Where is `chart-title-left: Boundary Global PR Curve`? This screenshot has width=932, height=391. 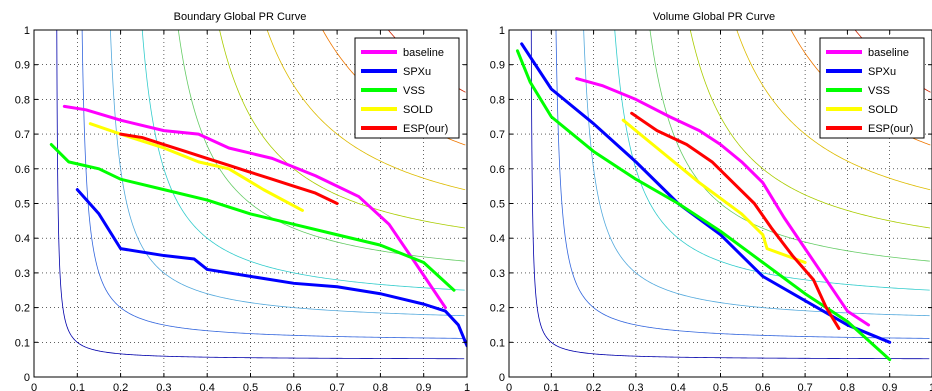
chart-title-left: Boundary Global PR Curve is located at coordinates (240, 17).